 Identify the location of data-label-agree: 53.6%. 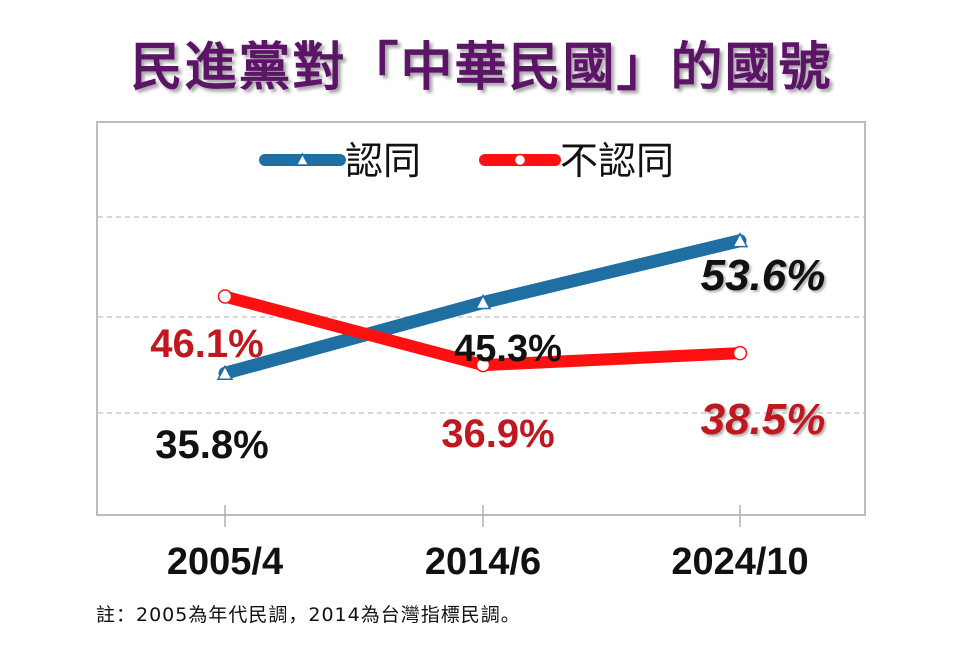
(763, 275).